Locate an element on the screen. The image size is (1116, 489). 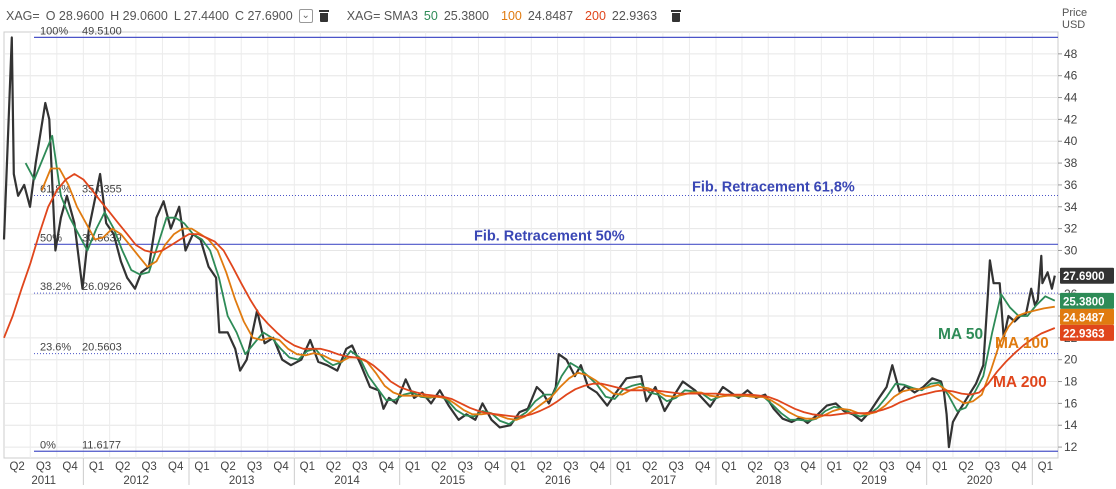
fib-level-pct: 38.2% is located at coordinates (55, 287).